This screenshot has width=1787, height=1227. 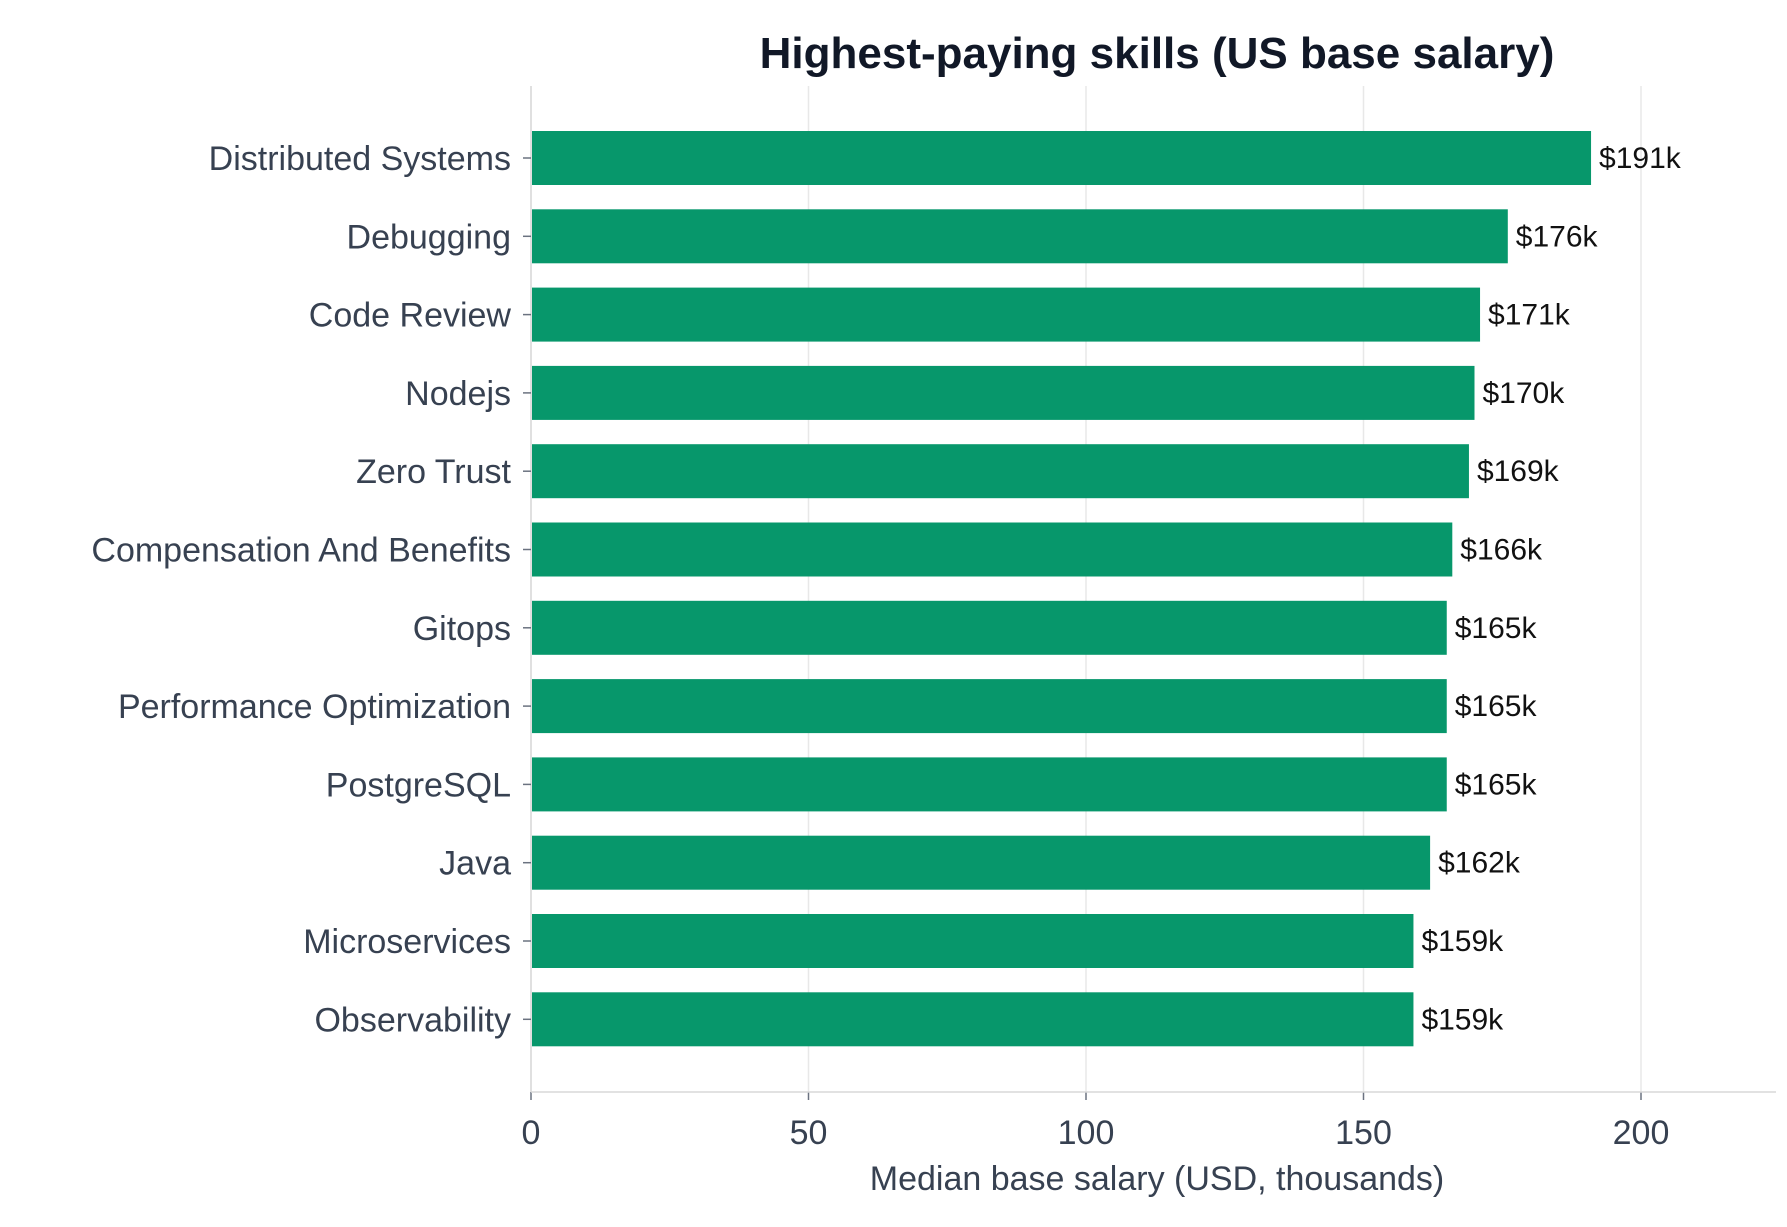 What do you see at coordinates (1086, 1133) in the screenshot?
I see `x-tick-label: 100` at bounding box center [1086, 1133].